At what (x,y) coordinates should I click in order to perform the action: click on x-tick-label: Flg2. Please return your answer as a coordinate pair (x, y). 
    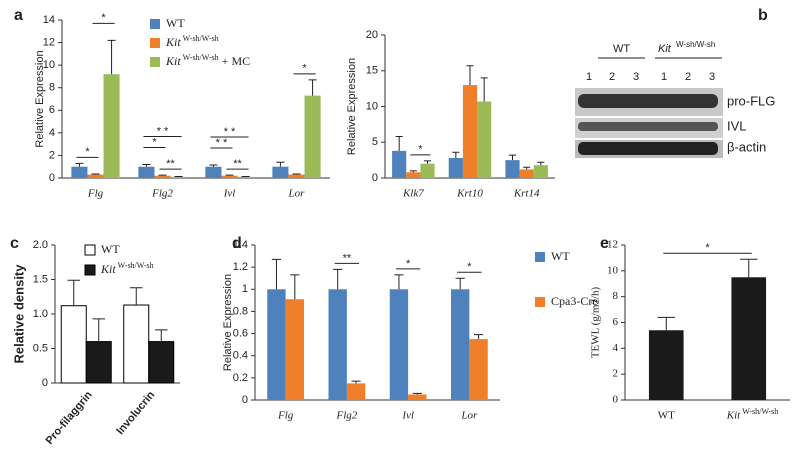
    Looking at the image, I should click on (162, 194).